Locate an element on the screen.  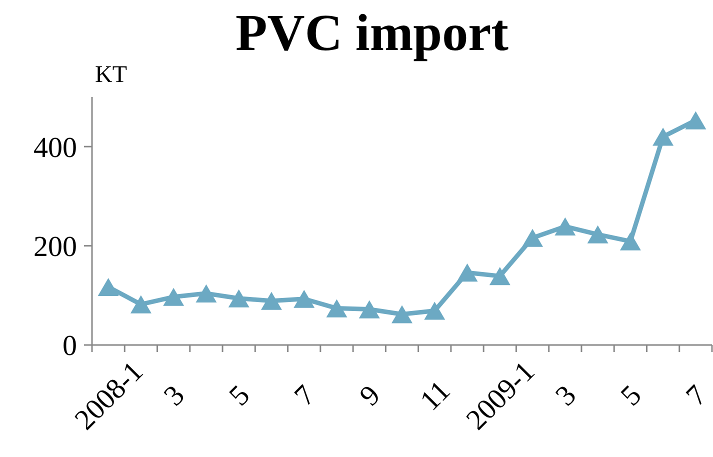
y-tick-label: 400 is located at coordinates (55, 148).